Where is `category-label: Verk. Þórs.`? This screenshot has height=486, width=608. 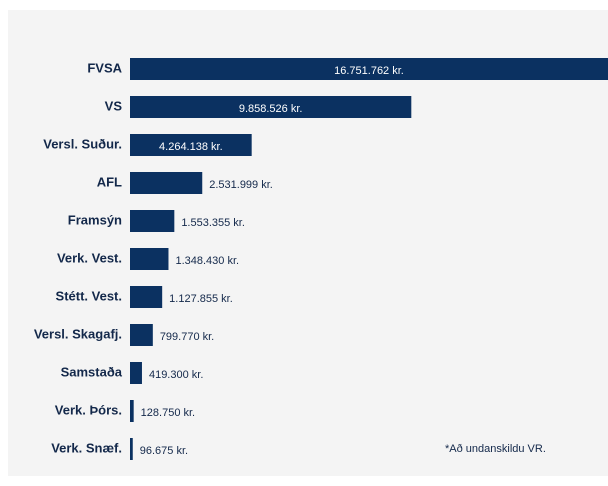
category-label: Verk. Þórs. is located at coordinates (88, 409).